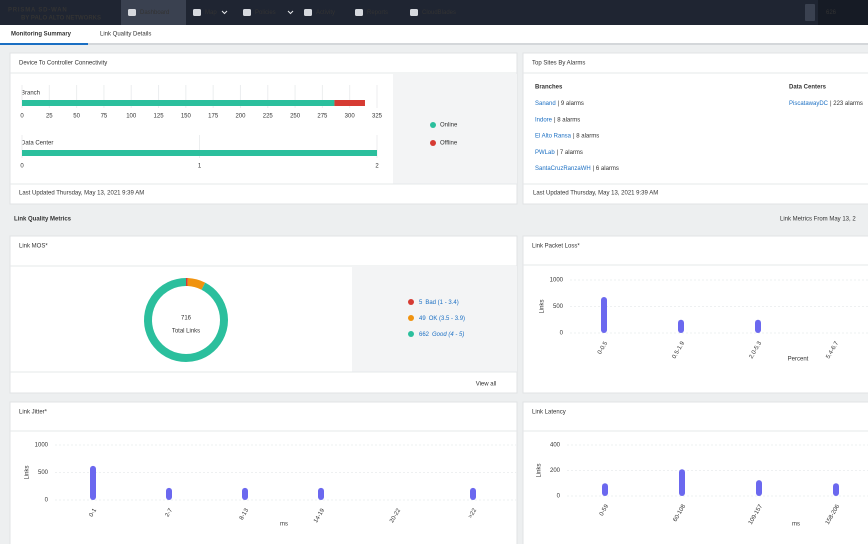 The height and width of the screenshot is (544, 868). Describe the element at coordinates (810, 12) in the screenshot. I see `menu-button` at that location.